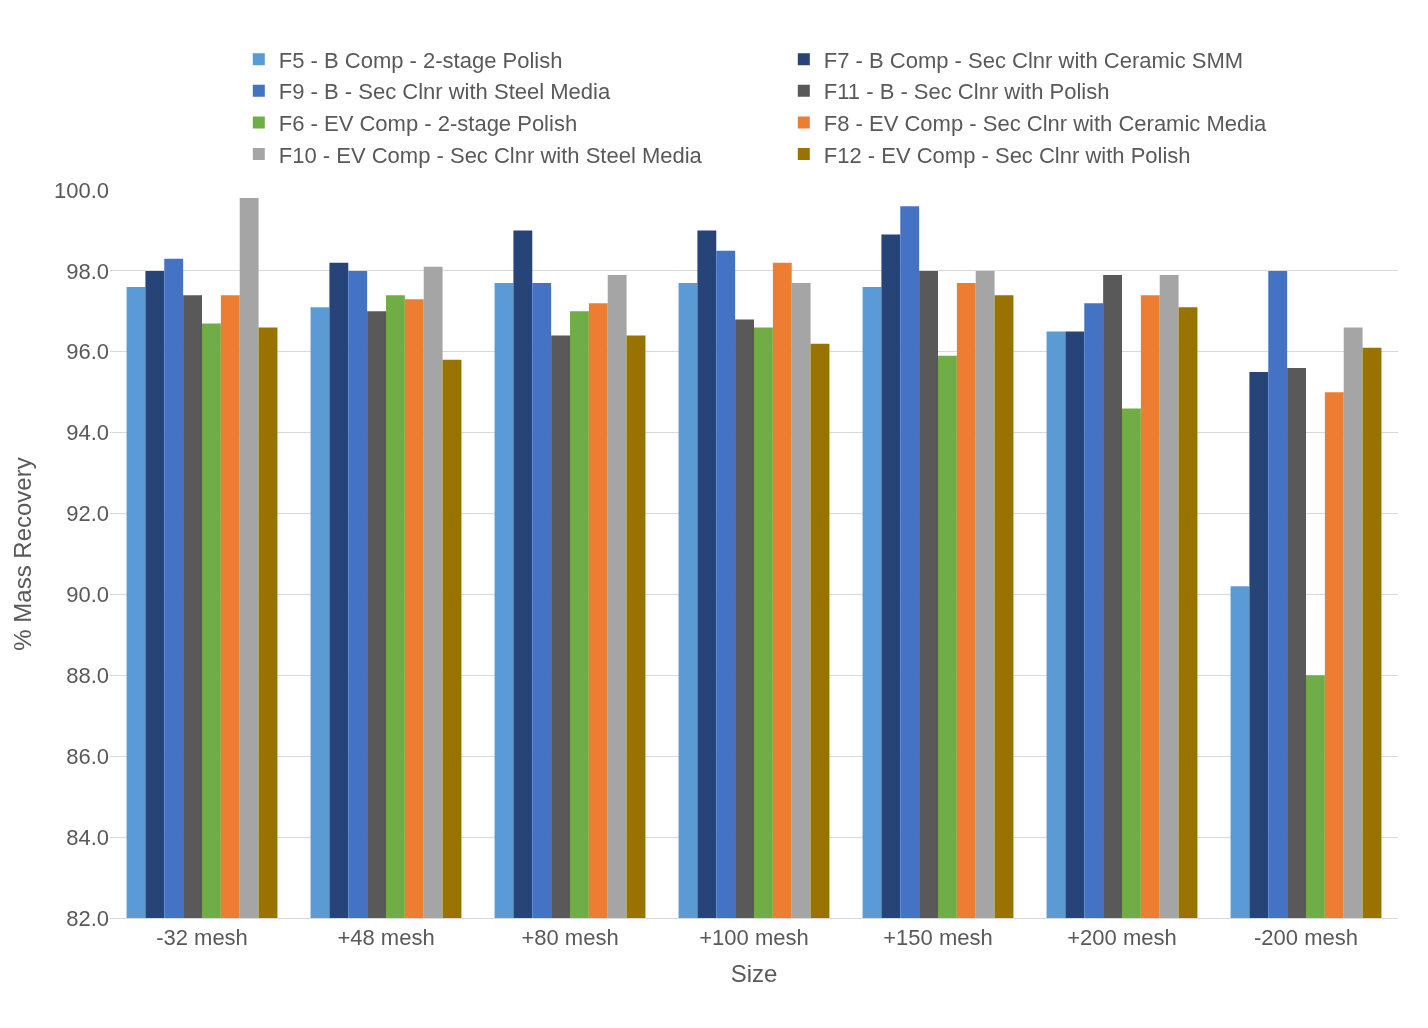 The image size is (1428, 1028). I want to click on y-tick-label: 88.0, so click(87, 676).